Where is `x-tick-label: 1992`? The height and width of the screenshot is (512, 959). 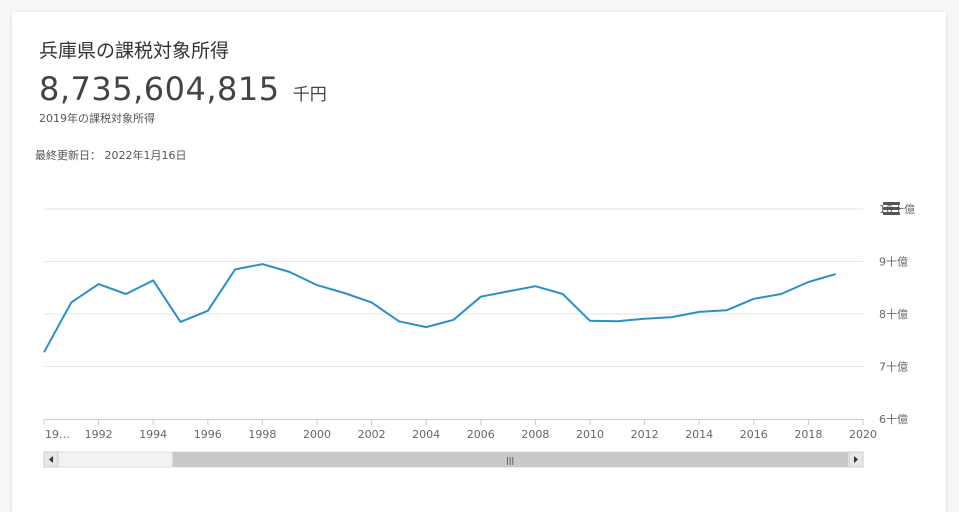 x-tick-label: 1992 is located at coordinates (99, 434).